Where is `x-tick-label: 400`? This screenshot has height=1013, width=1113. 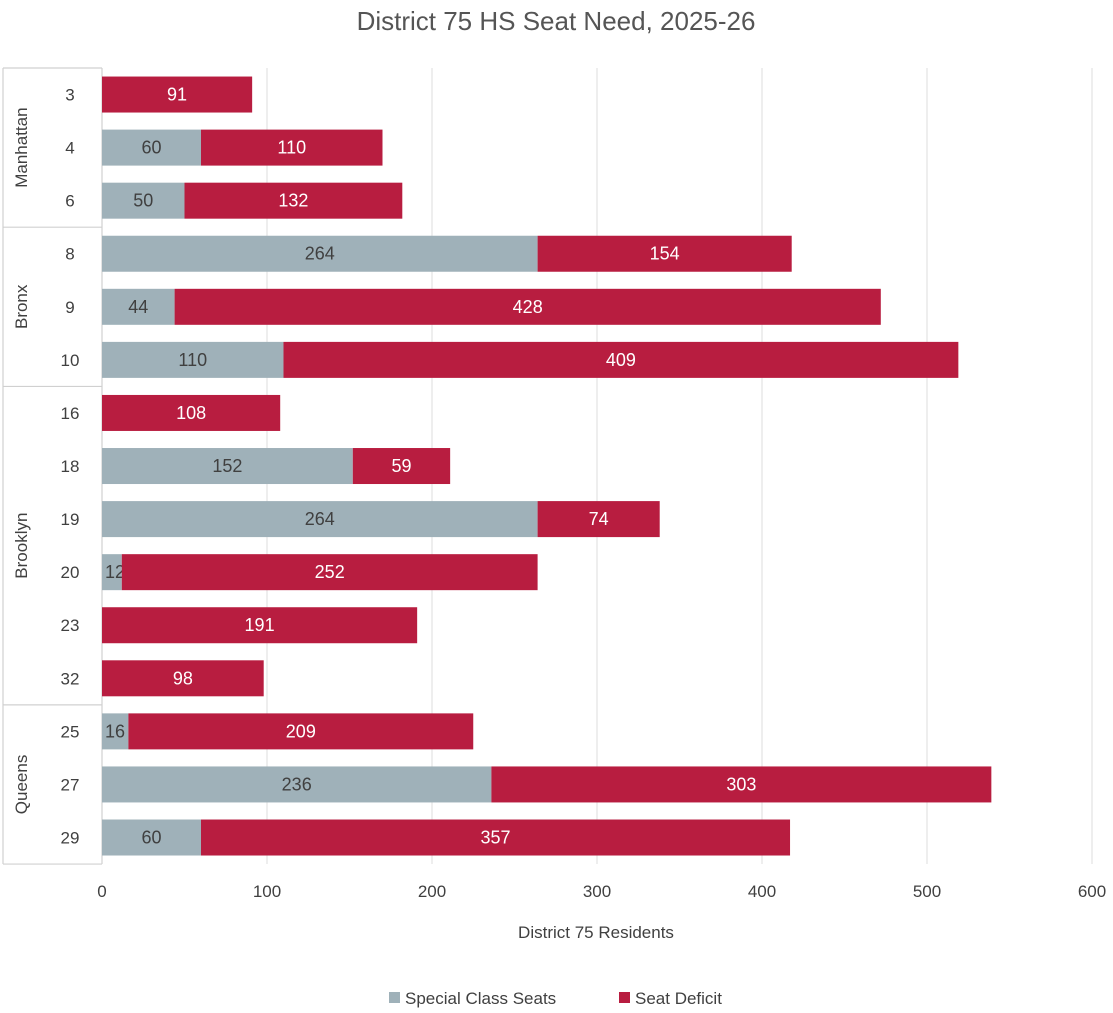 x-tick-label: 400 is located at coordinates (762, 891).